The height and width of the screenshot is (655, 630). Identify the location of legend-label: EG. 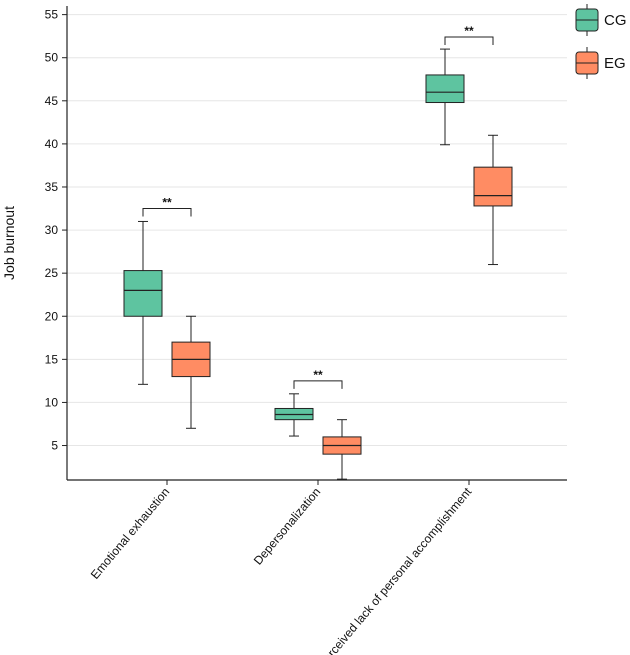
(615, 63).